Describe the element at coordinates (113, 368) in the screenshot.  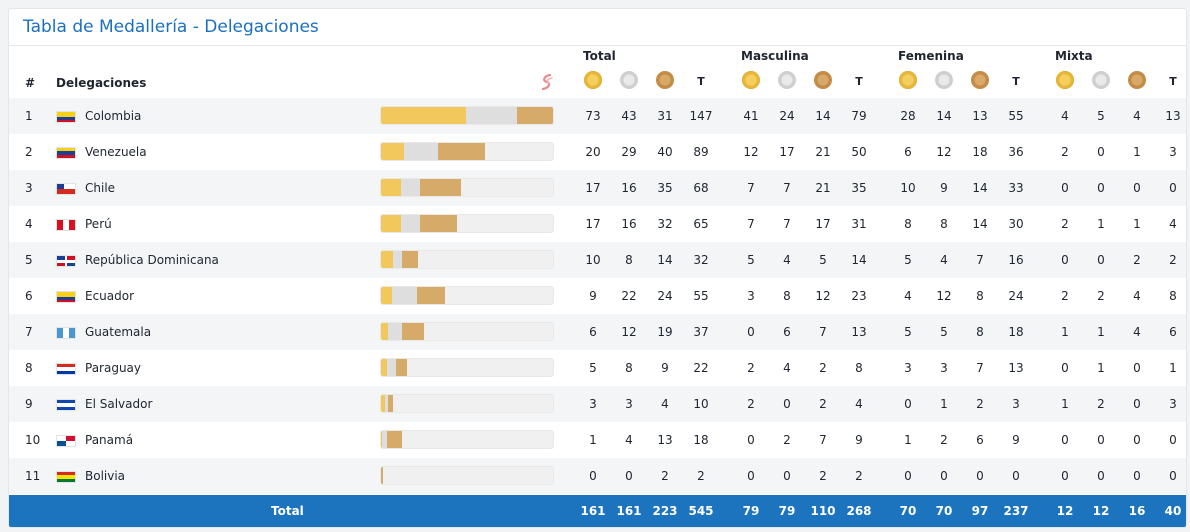
I see `delegation-name: Paraguay` at that location.